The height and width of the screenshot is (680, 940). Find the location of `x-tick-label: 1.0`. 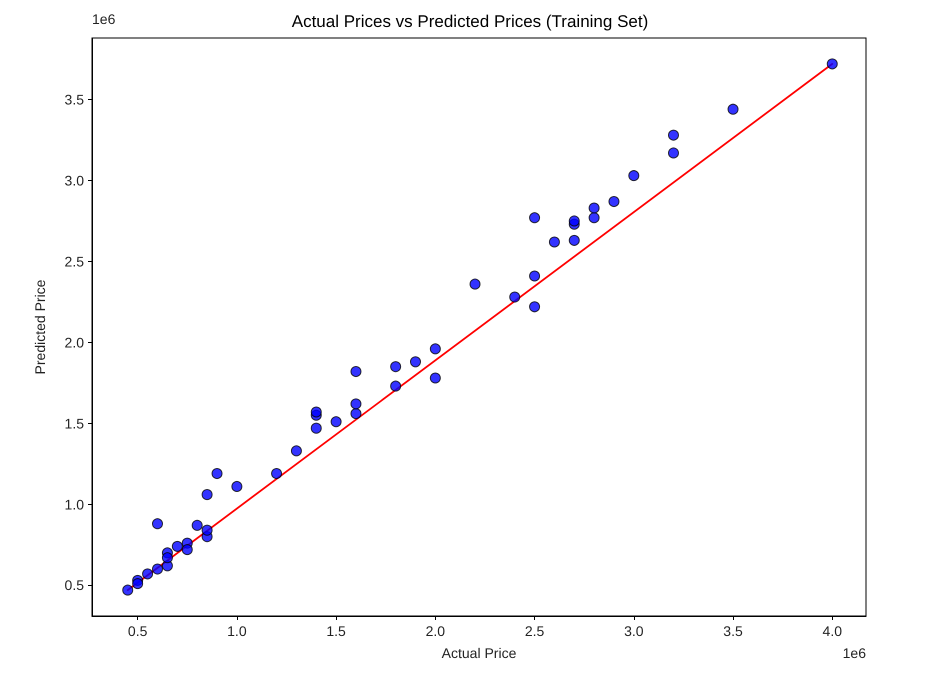

x-tick-label: 1.0 is located at coordinates (237, 631).